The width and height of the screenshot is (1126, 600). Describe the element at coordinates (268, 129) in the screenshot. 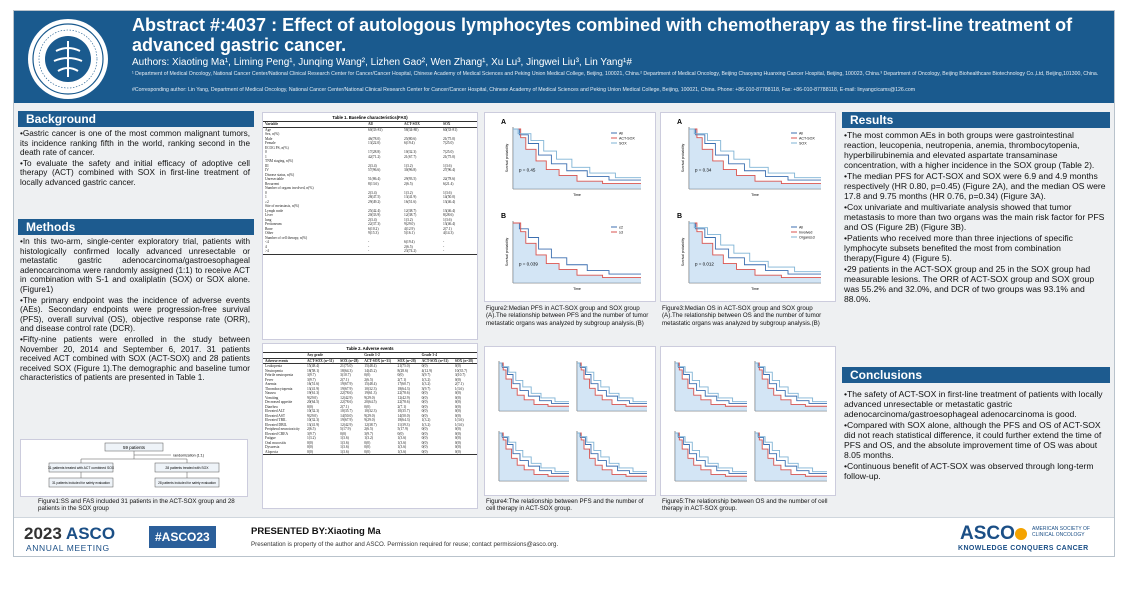

I see `table1-cell: Age` at that location.